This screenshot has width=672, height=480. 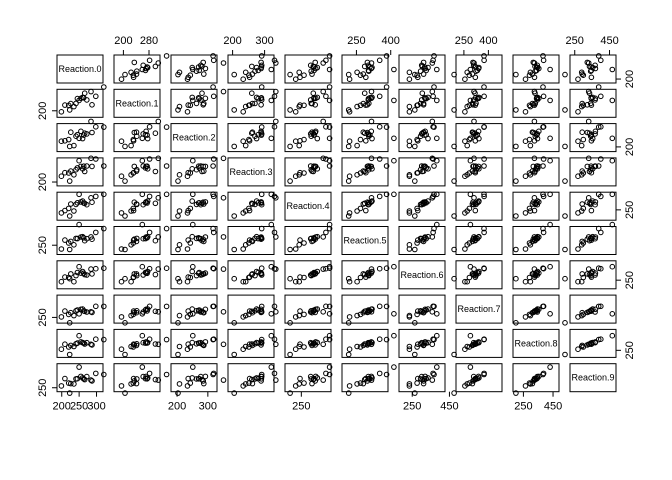 I want to click on top-tick-label-5-400: 400, so click(x=391, y=41).